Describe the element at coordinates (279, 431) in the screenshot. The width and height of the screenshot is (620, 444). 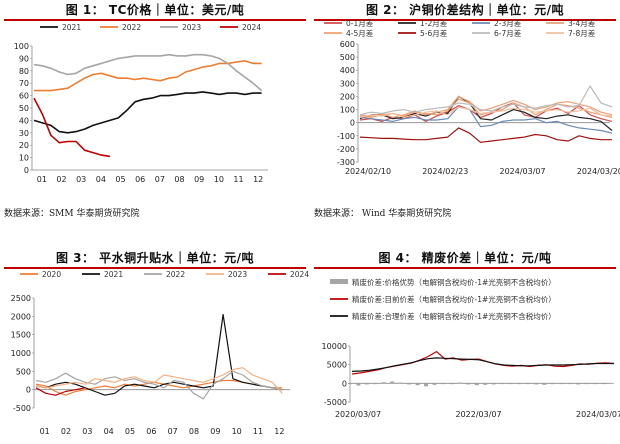
I see `x-tick-label: 12` at that location.